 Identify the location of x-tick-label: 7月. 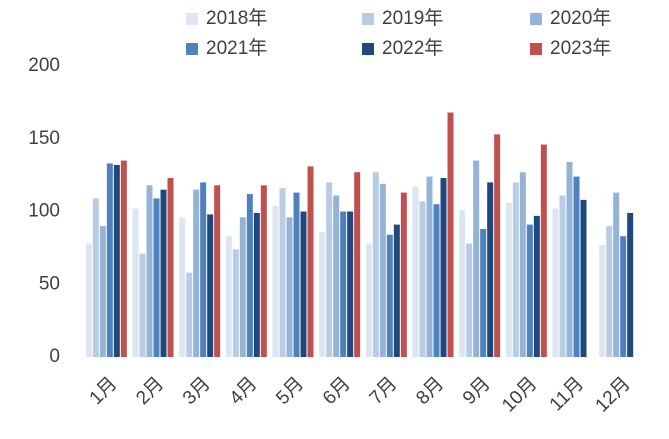
(384, 391).